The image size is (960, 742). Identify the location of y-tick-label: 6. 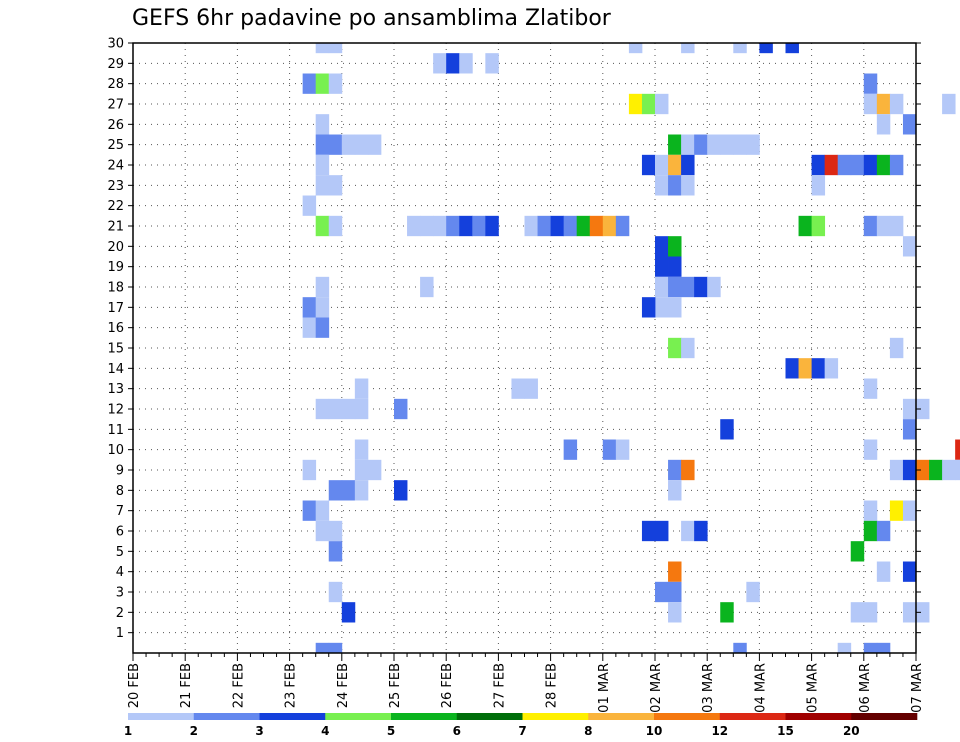
(120, 532).